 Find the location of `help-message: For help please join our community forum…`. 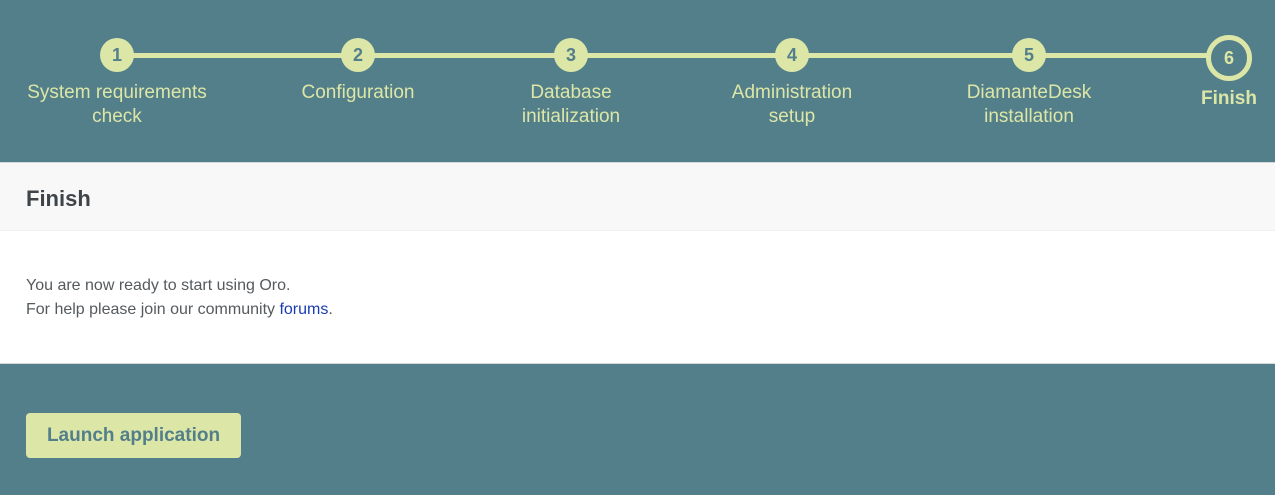

help-message: For help please join our community forum… is located at coordinates (179, 309).